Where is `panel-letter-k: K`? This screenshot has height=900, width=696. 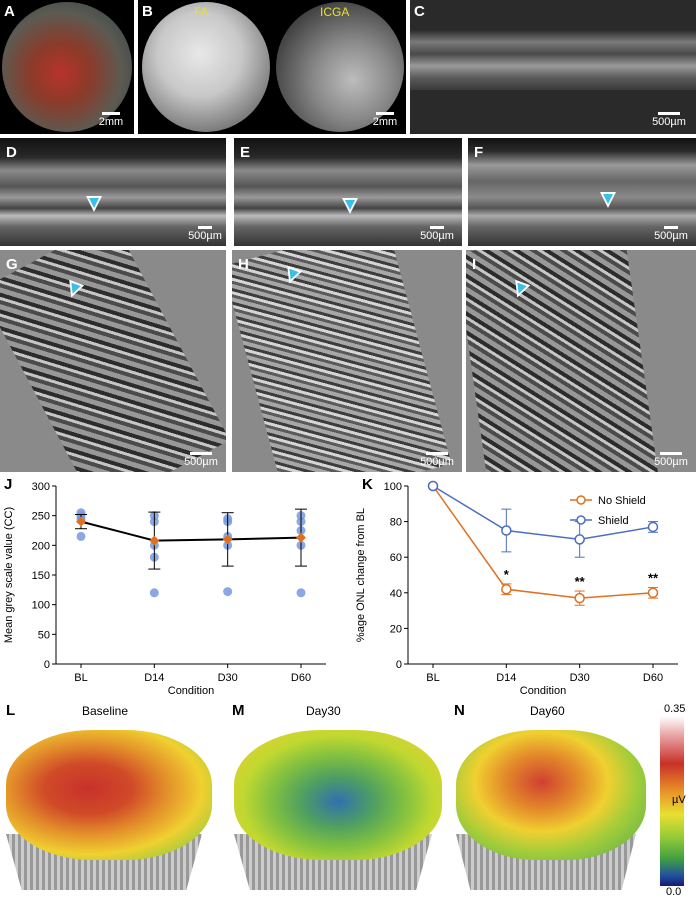
panel-letter-k: K is located at coordinates (367, 484).